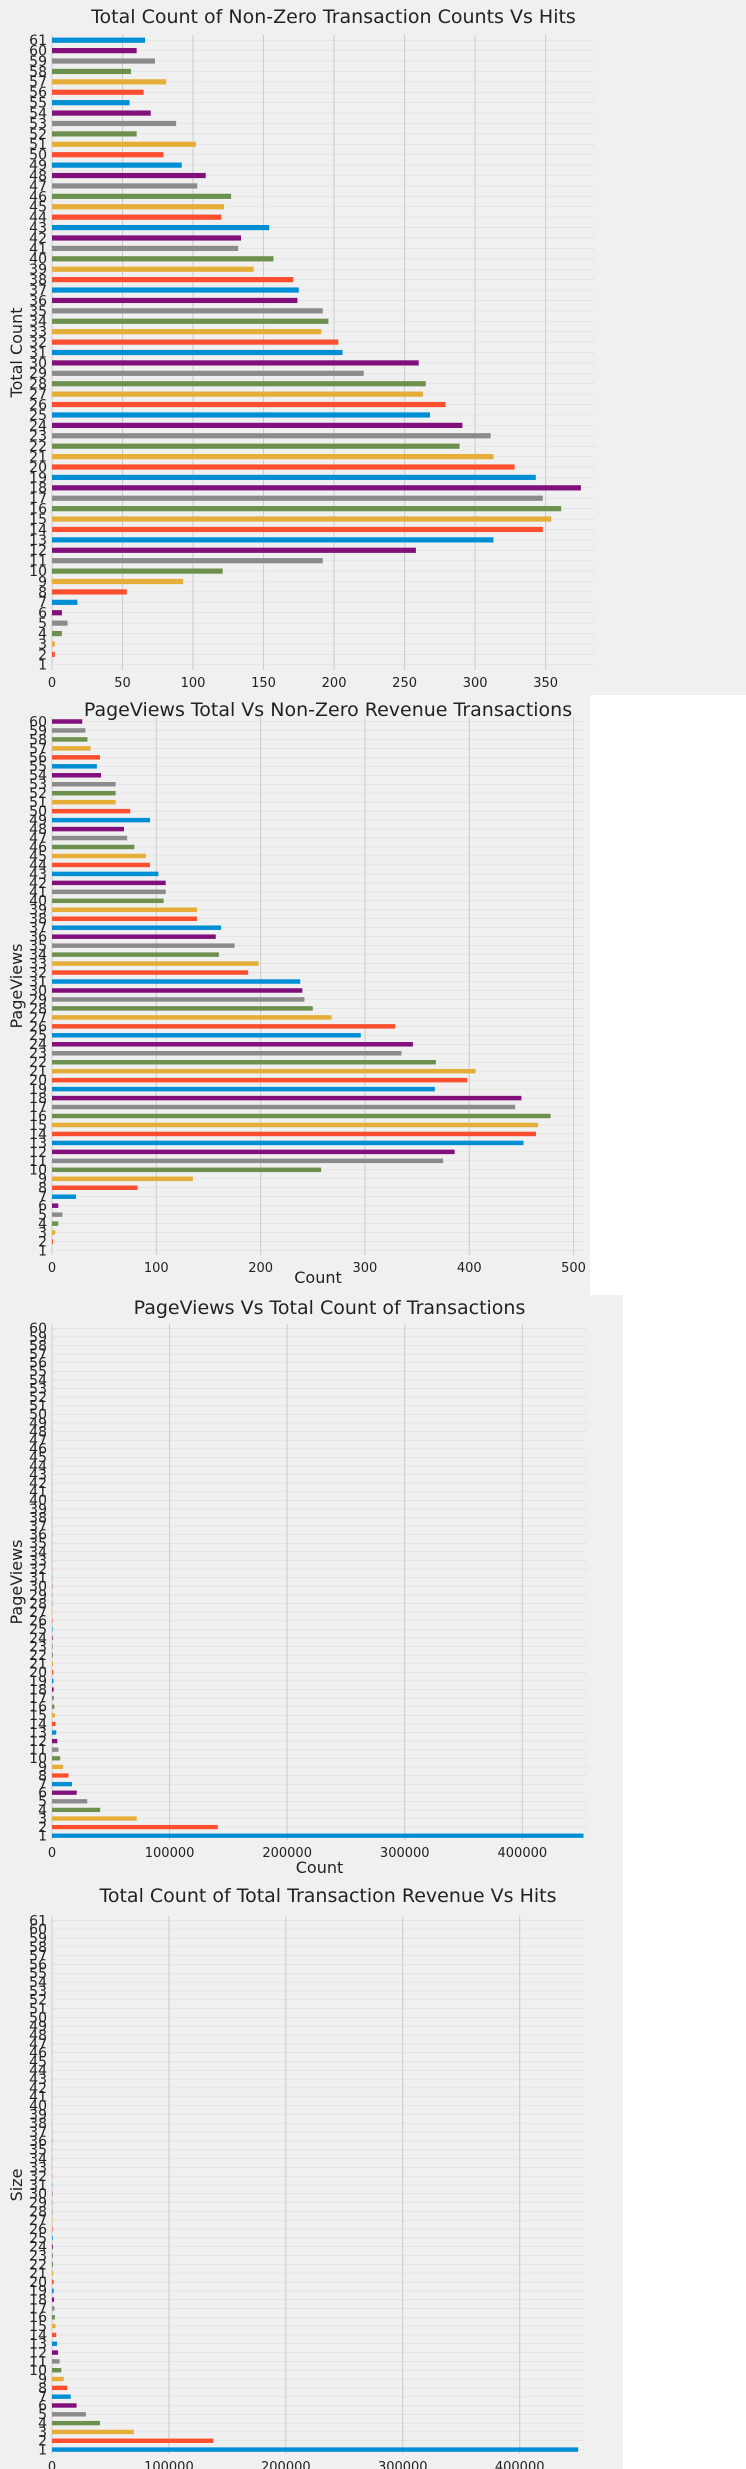 The image size is (746, 2469). What do you see at coordinates (38, 322) in the screenshot?
I see `y-tick-label: 34` at bounding box center [38, 322].